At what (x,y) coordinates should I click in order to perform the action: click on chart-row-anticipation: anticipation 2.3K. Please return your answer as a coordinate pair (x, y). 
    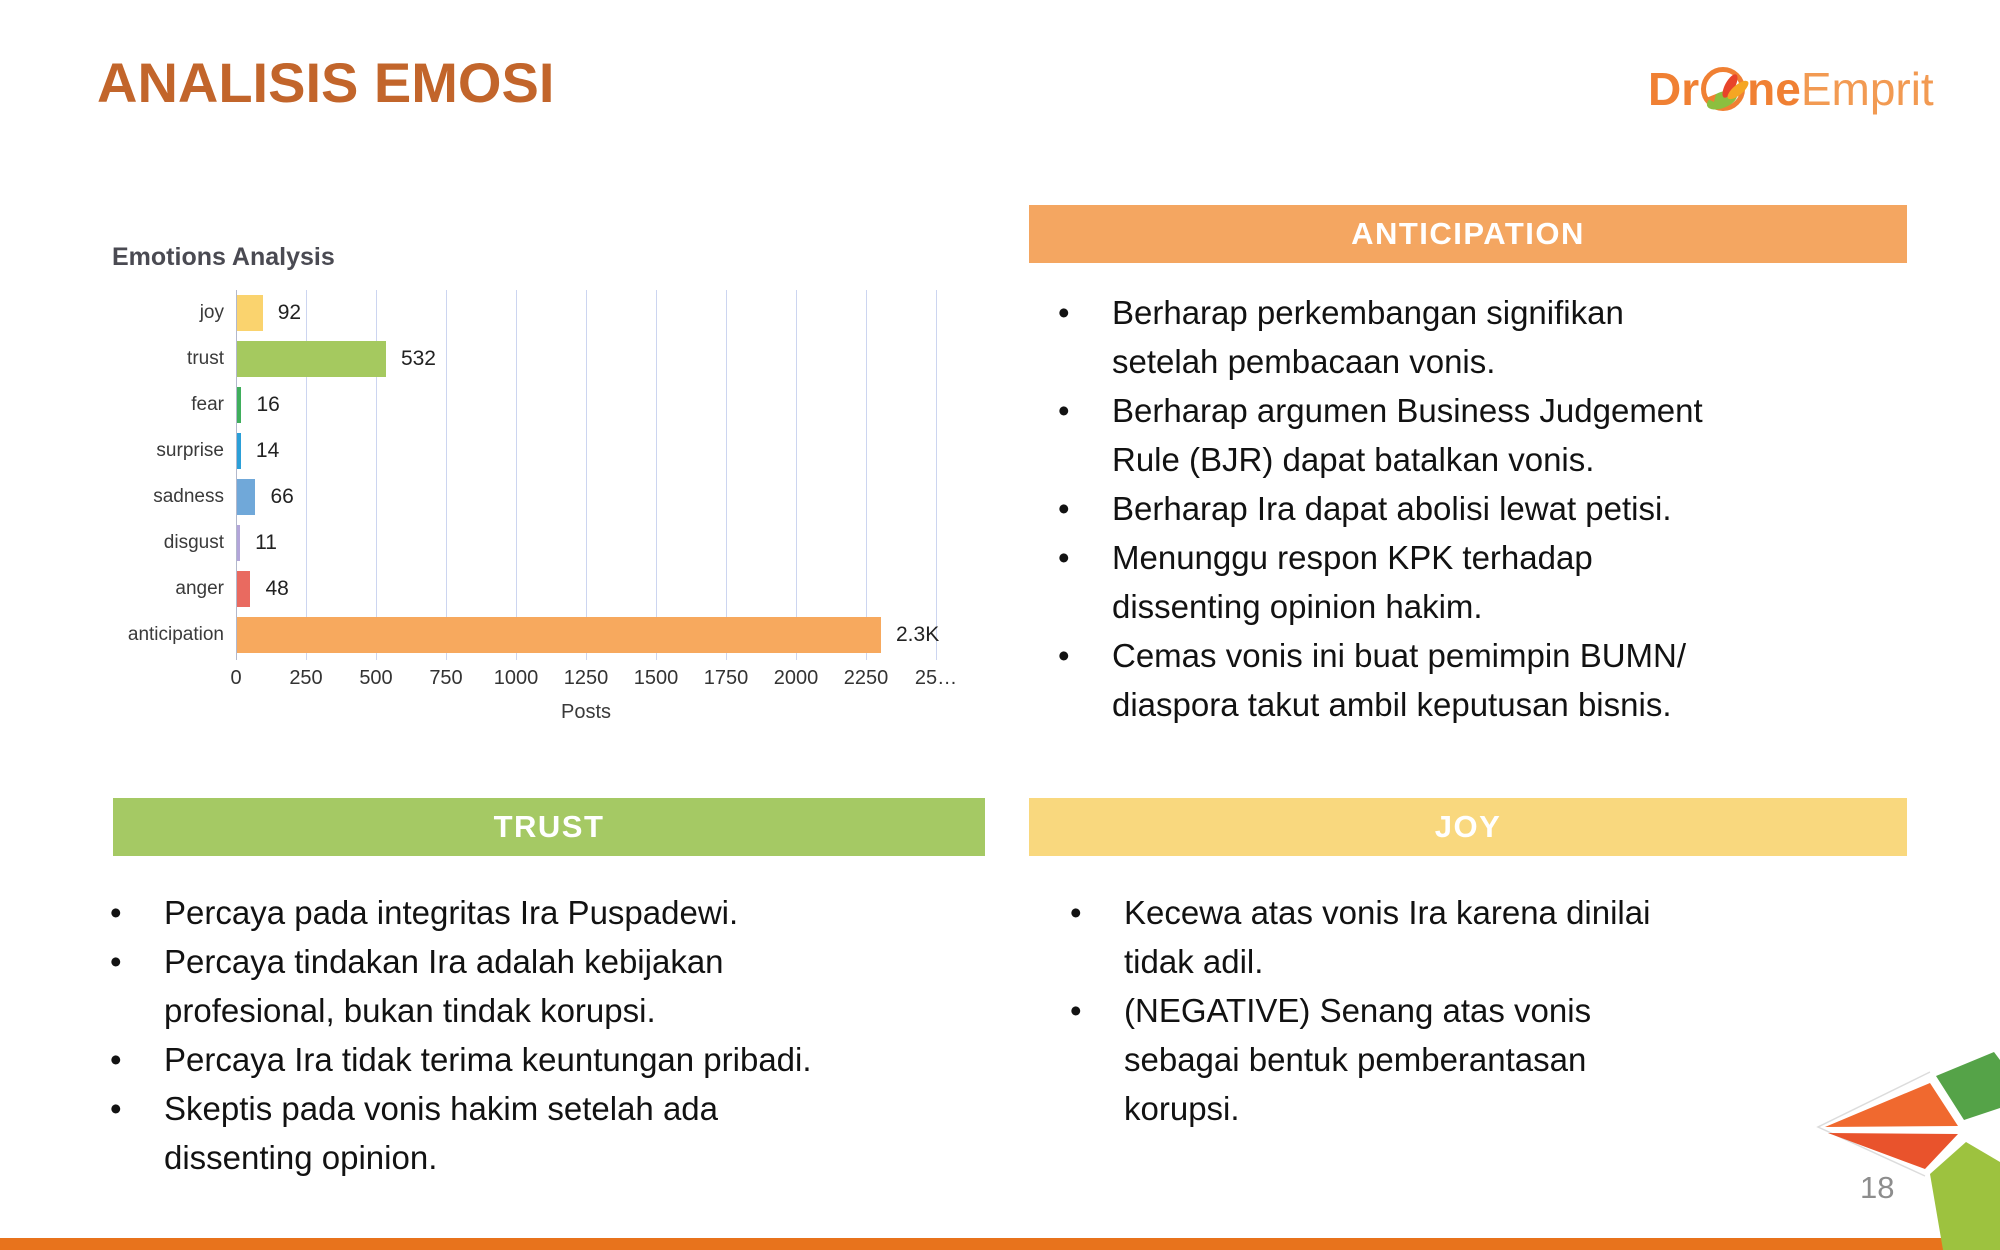
    Looking at the image, I should click on (534, 635).